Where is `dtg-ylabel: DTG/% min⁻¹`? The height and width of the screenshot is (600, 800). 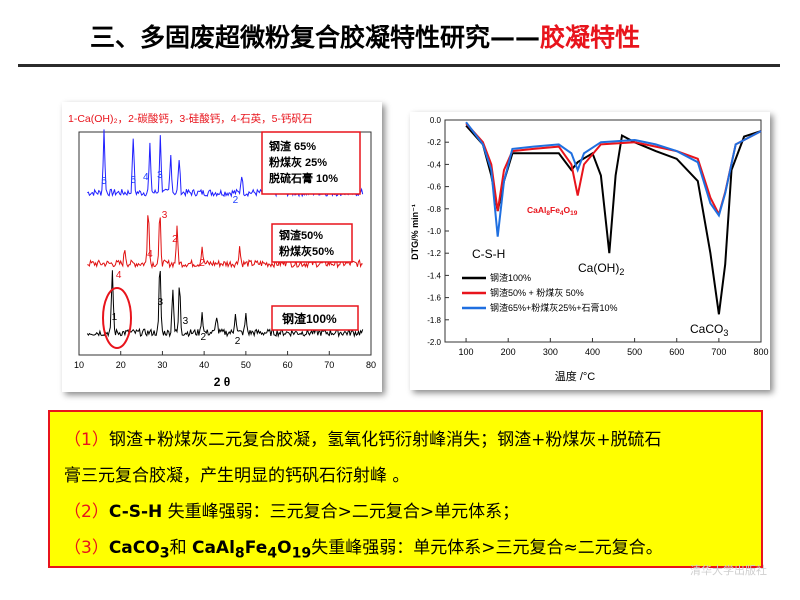 dtg-ylabel: DTG/% min⁻¹ is located at coordinates (415, 232).